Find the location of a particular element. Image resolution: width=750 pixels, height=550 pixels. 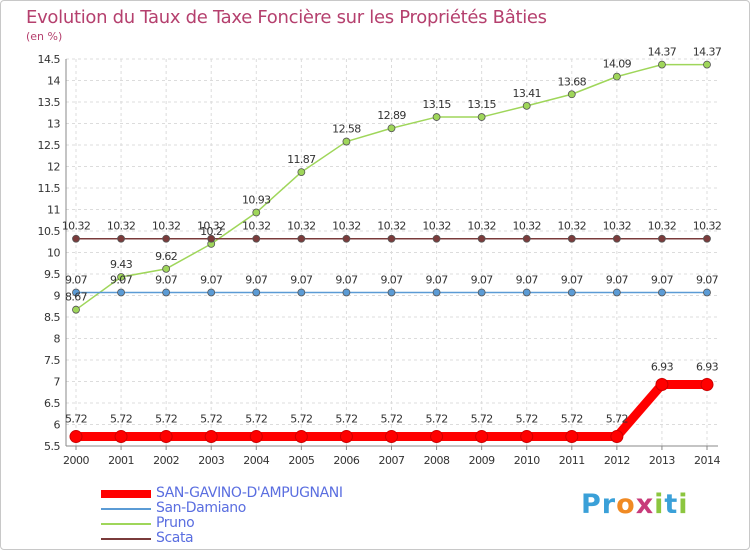

x-tick-label: 2006 is located at coordinates (346, 460).